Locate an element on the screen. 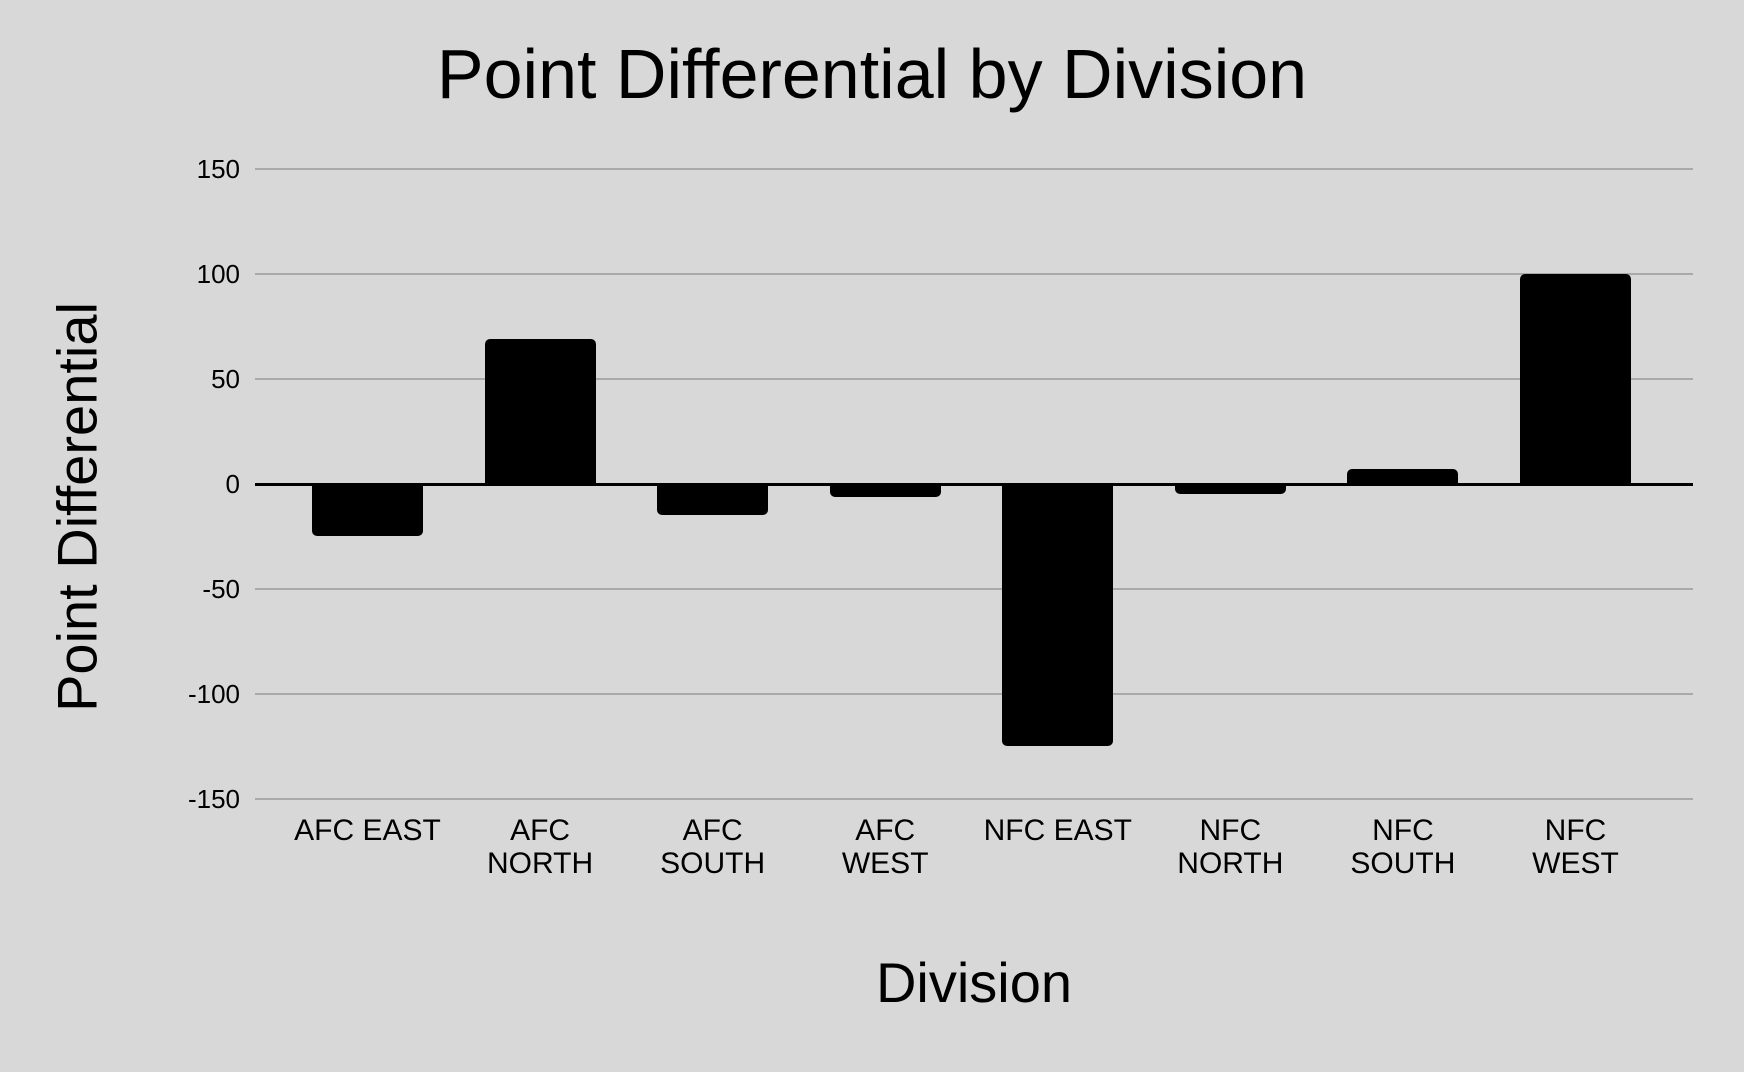 Image resolution: width=1744 pixels, height=1072 pixels. x-axis-line is located at coordinates (974, 484).